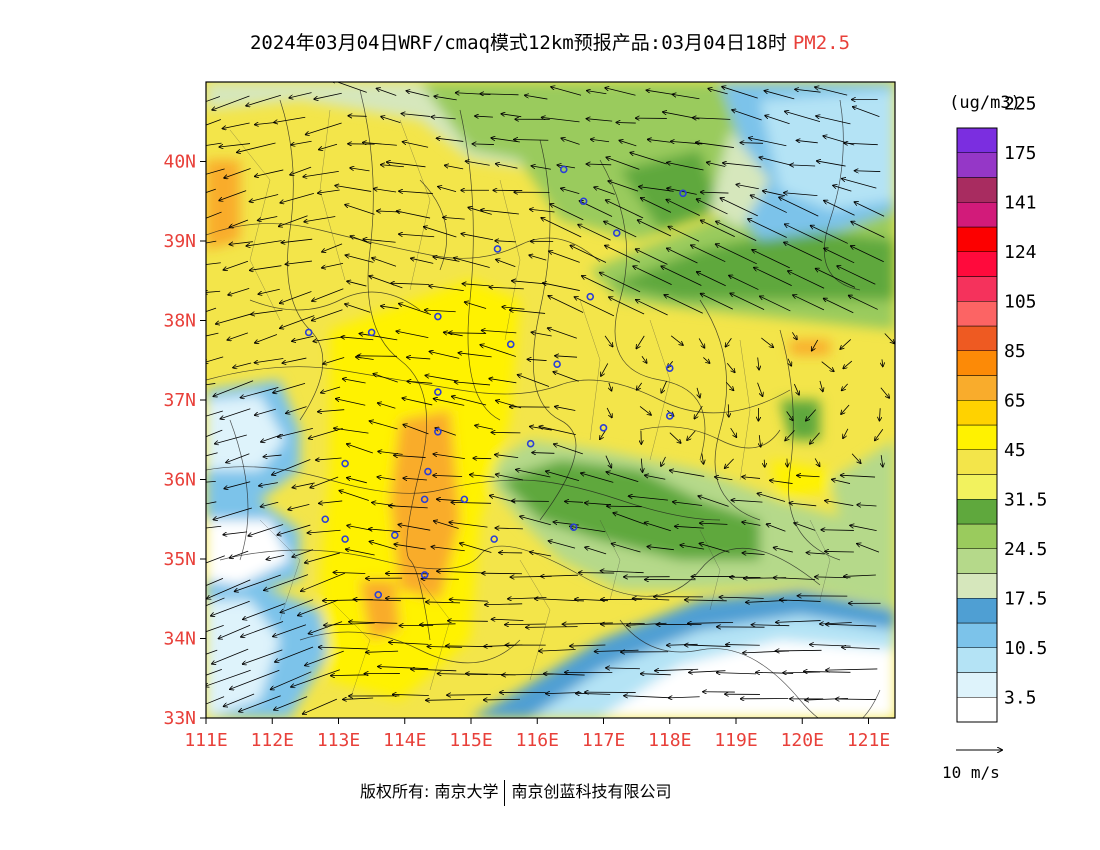 This screenshot has width=1100, height=850. What do you see at coordinates (404, 740) in the screenshot?
I see `lon-tick-label: 114E` at bounding box center [404, 740].